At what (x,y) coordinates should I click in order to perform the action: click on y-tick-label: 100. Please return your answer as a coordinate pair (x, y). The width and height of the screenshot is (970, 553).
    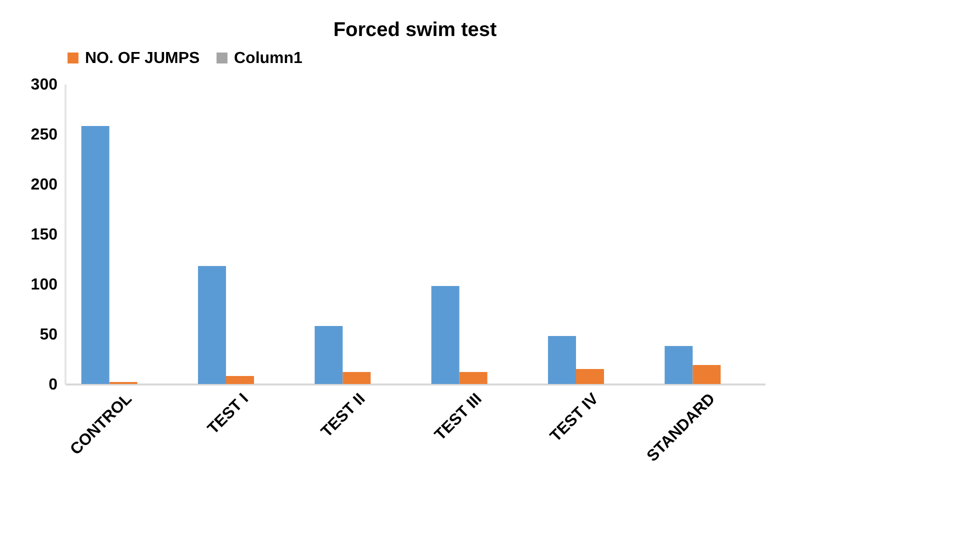
    Looking at the image, I should click on (44, 285).